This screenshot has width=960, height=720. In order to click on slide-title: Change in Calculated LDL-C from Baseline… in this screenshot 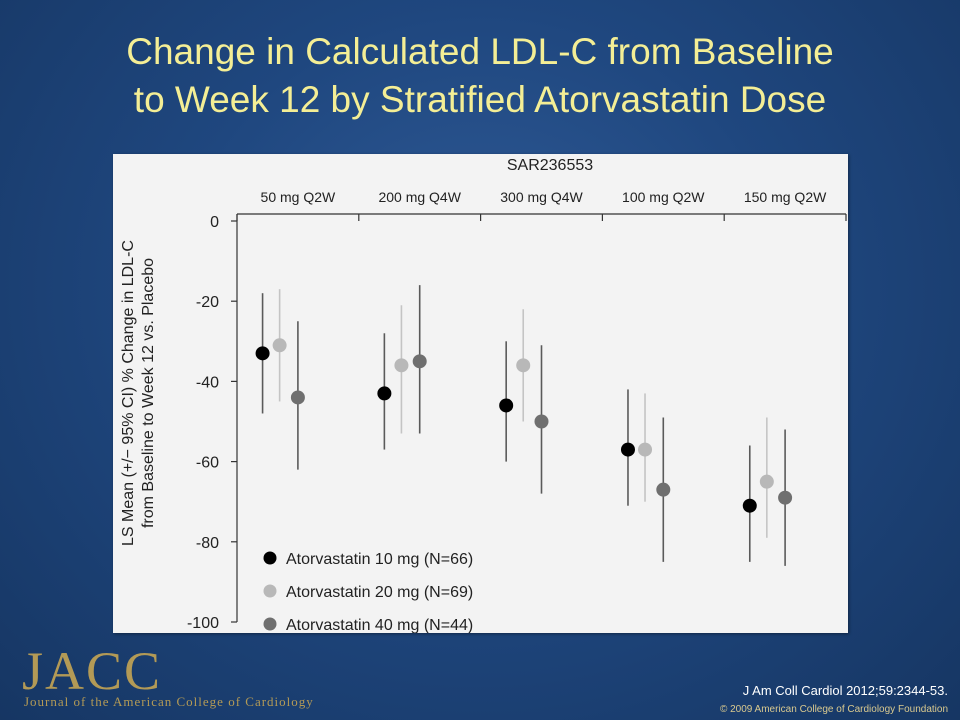, I will do `click(480, 76)`.